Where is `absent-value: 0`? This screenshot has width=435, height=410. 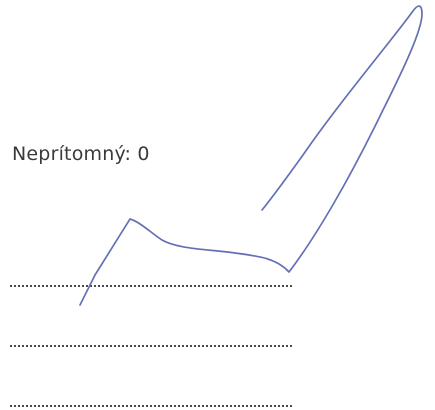 absent-value: 0 is located at coordinates (143, 154).